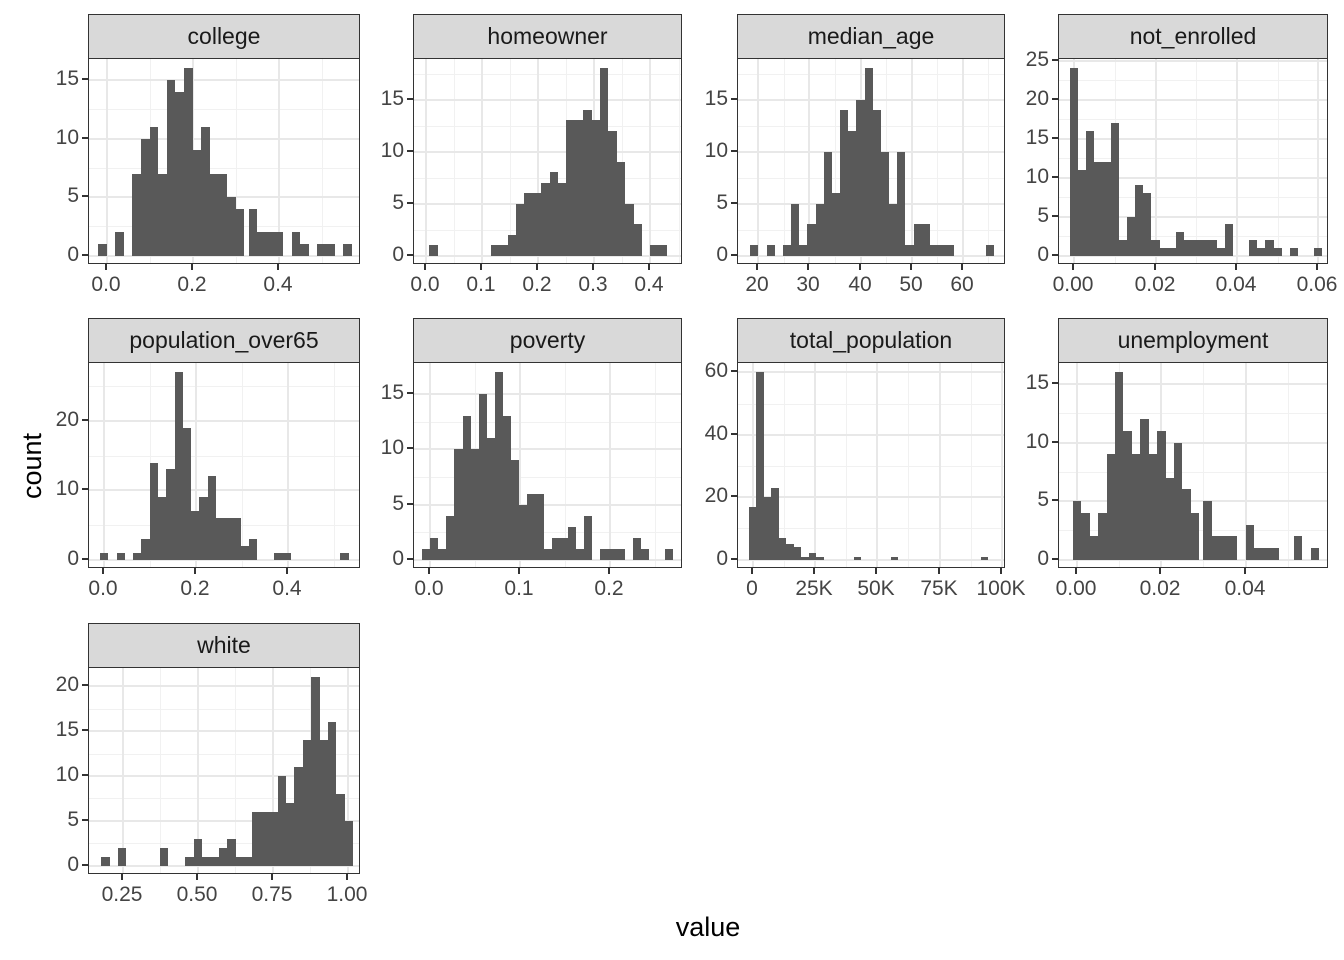 This screenshot has width=1344, height=960. What do you see at coordinates (224, 340) in the screenshot?
I see `facet-title: population_over65` at bounding box center [224, 340].